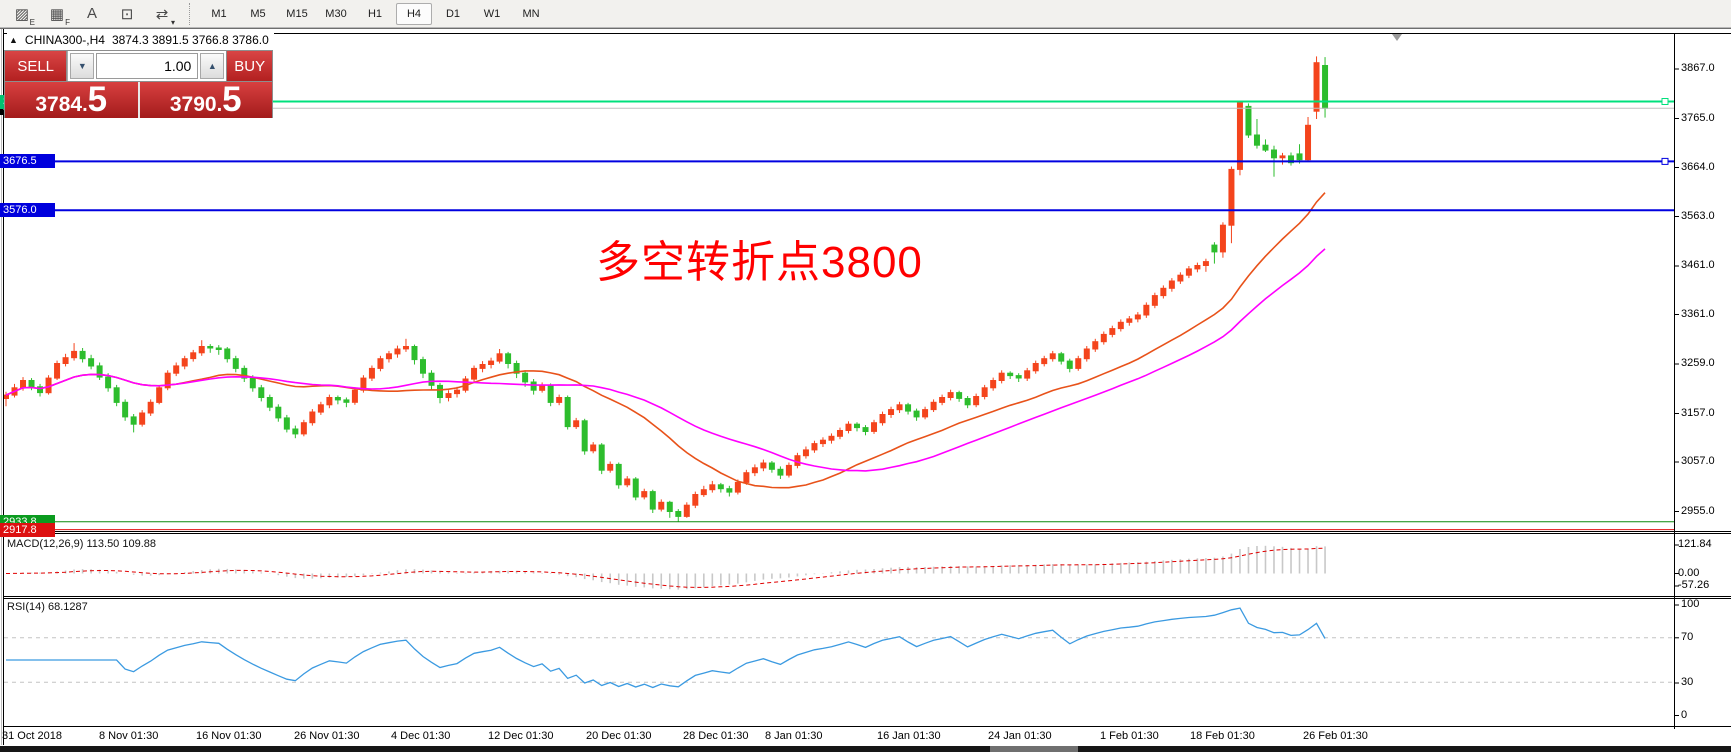  Describe the element at coordinates (229, 736) in the screenshot. I see `date-label: 16 Nov 01:30` at that location.